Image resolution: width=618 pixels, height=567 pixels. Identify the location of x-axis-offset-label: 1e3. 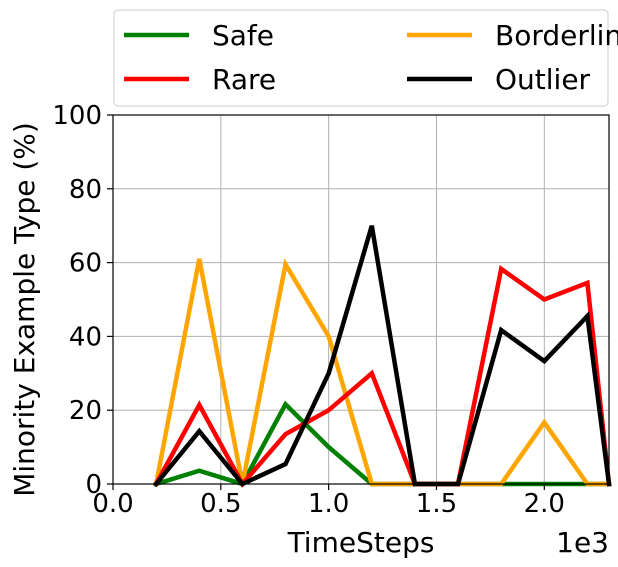
(582, 542).